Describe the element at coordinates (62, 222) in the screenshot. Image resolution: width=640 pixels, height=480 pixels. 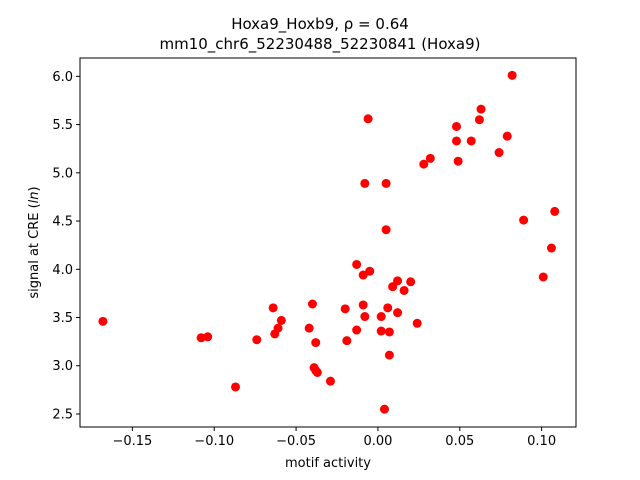
I see `y-tick-label: 4.5` at that location.